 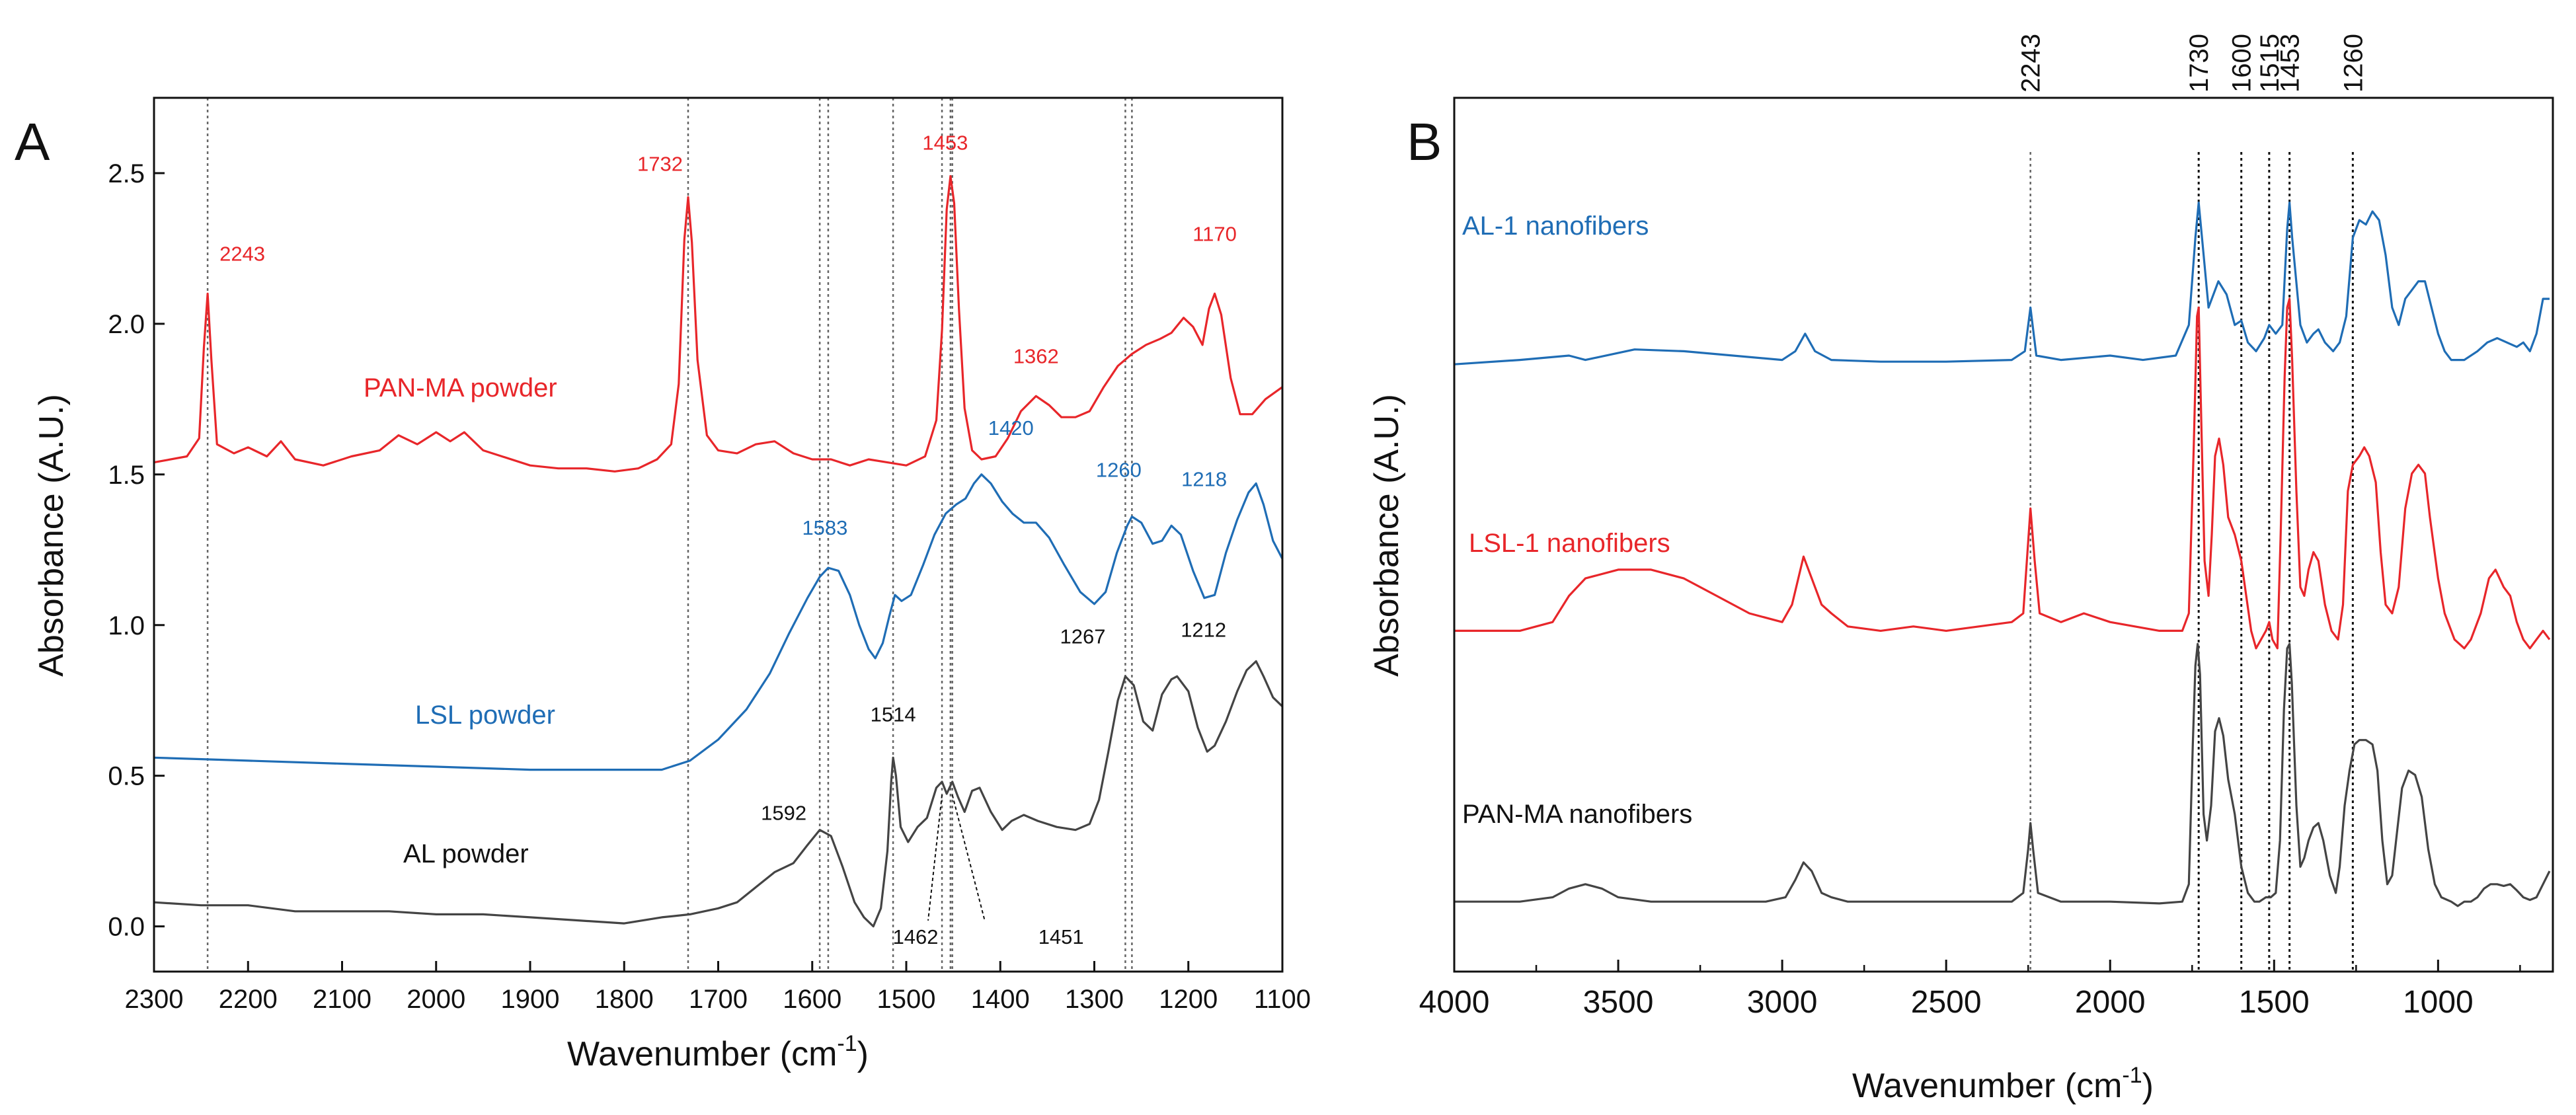 I want to click on x-tick-label-1900: 1900, so click(x=530, y=1000).